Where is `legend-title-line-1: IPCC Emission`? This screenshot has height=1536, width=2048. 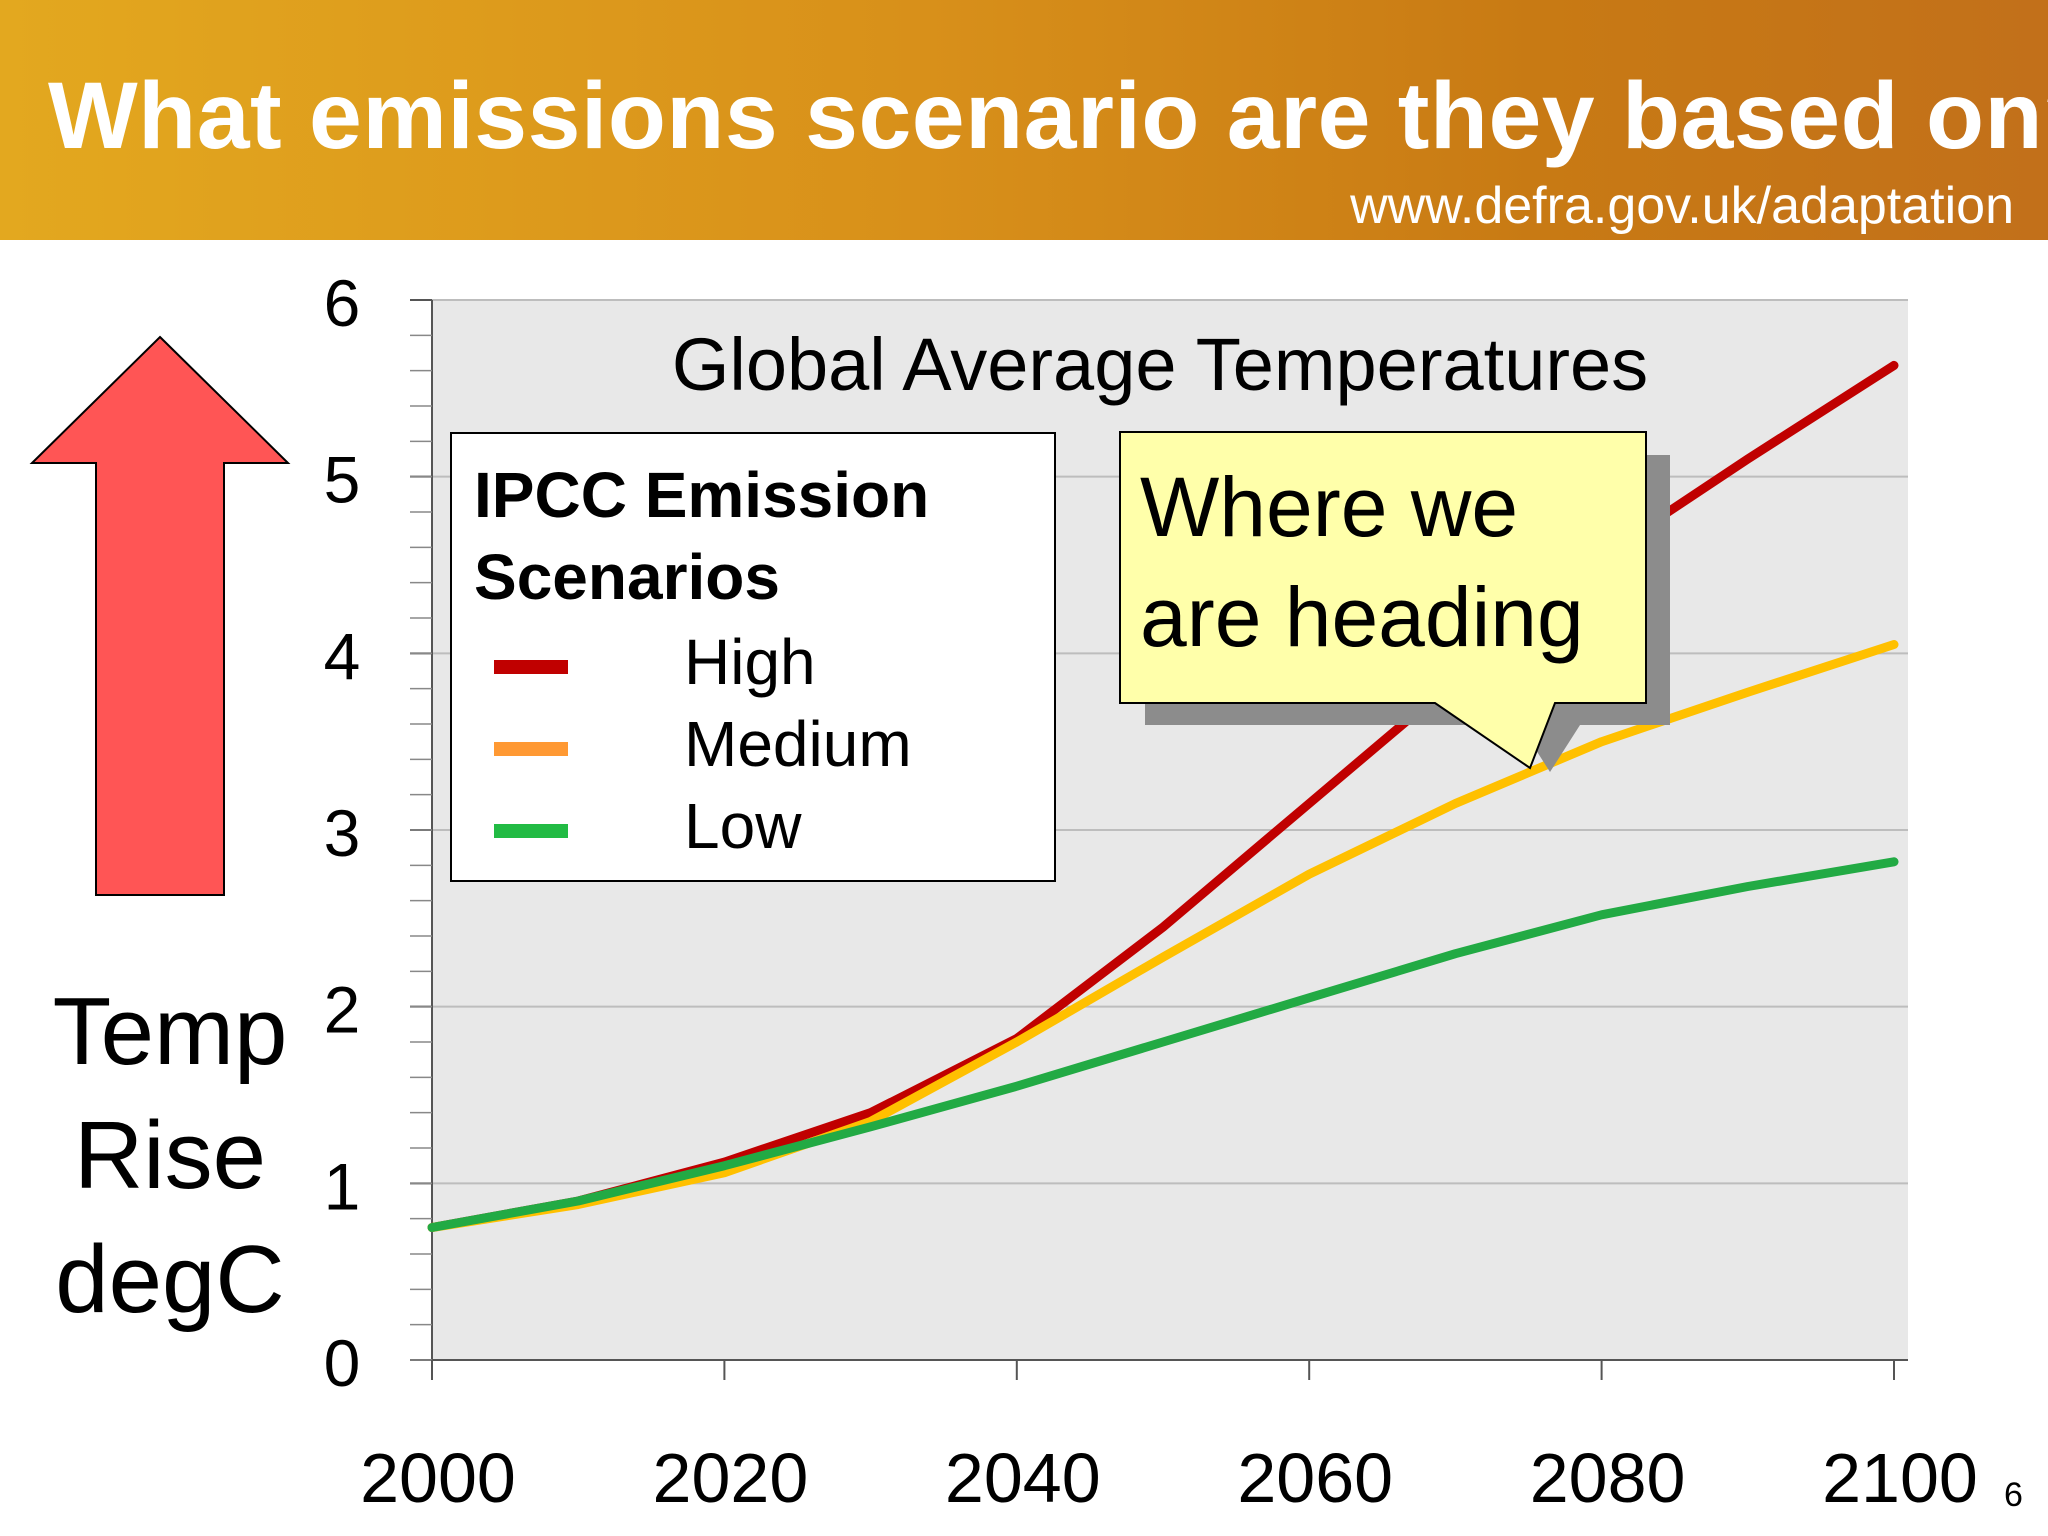 legend-title-line-1: IPCC Emission is located at coordinates (702, 495).